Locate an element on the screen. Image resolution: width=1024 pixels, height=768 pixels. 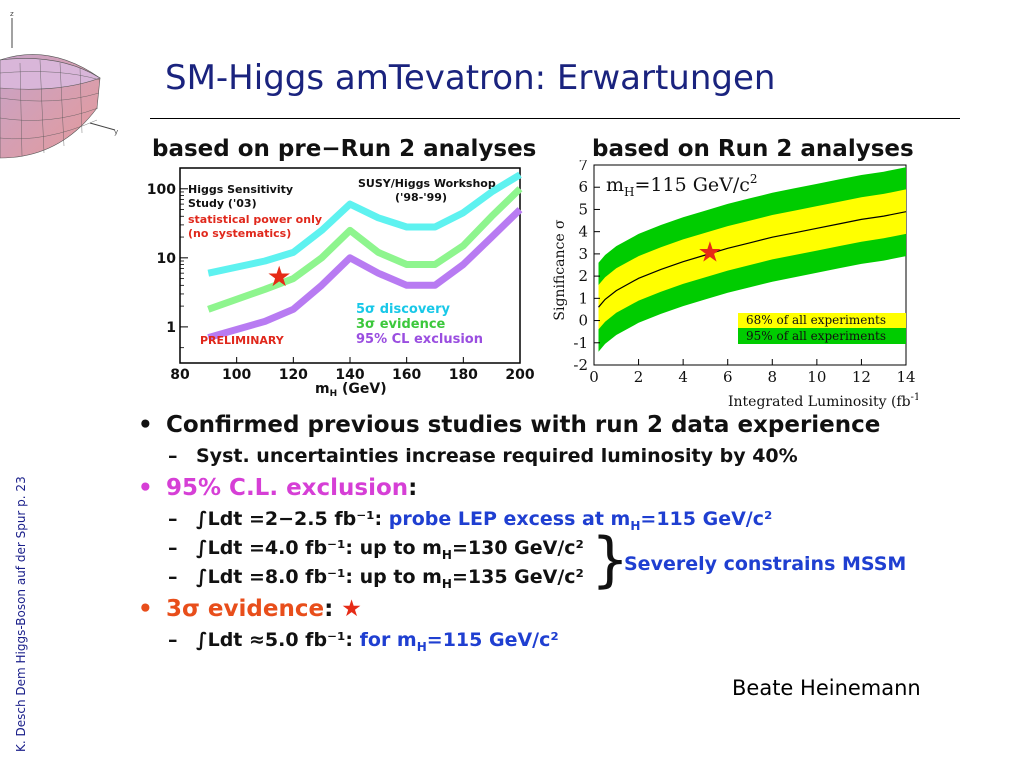
note-label-2: (no systematics) is located at coordinates (239, 233).